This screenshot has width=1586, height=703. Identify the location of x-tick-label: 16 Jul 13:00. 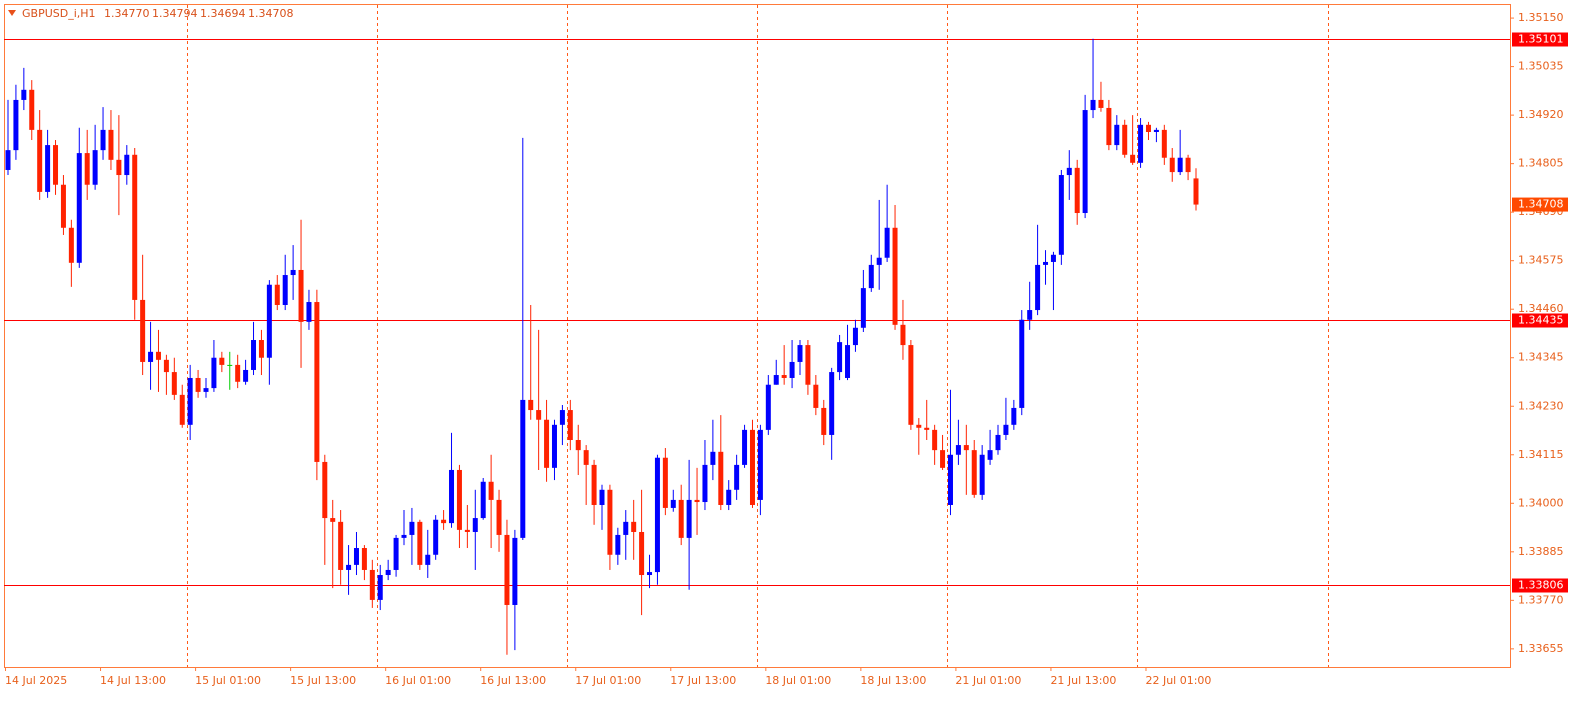
(513, 680).